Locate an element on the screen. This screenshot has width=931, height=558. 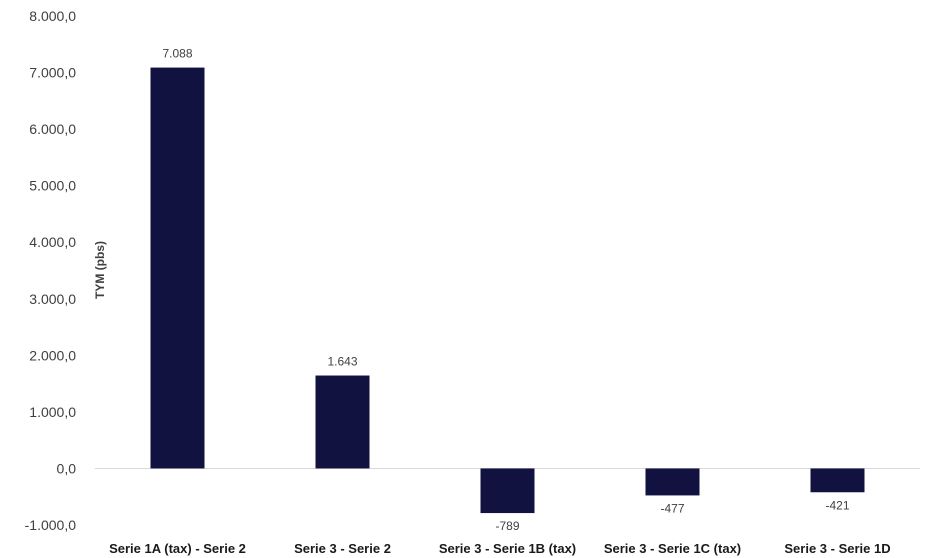
y-tick-label: 1.000,0 is located at coordinates (52, 412).